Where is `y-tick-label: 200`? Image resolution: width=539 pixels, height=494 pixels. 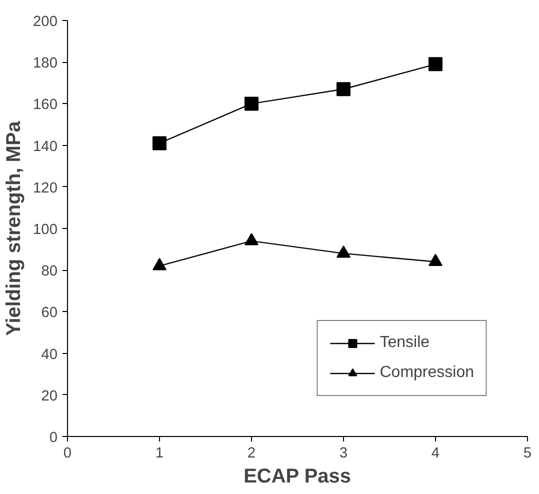 y-tick-label: 200 is located at coordinates (45, 22).